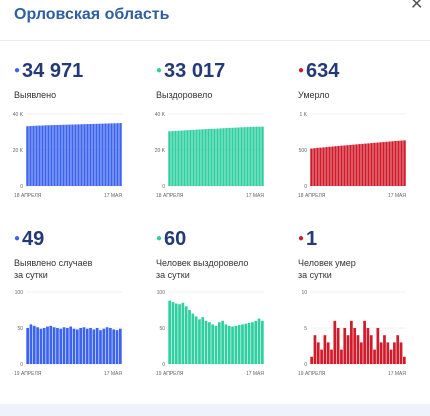 The width and height of the screenshot is (430, 416). What do you see at coordinates (21, 187) in the screenshot?
I see `y-tick-label: 0` at bounding box center [21, 187].